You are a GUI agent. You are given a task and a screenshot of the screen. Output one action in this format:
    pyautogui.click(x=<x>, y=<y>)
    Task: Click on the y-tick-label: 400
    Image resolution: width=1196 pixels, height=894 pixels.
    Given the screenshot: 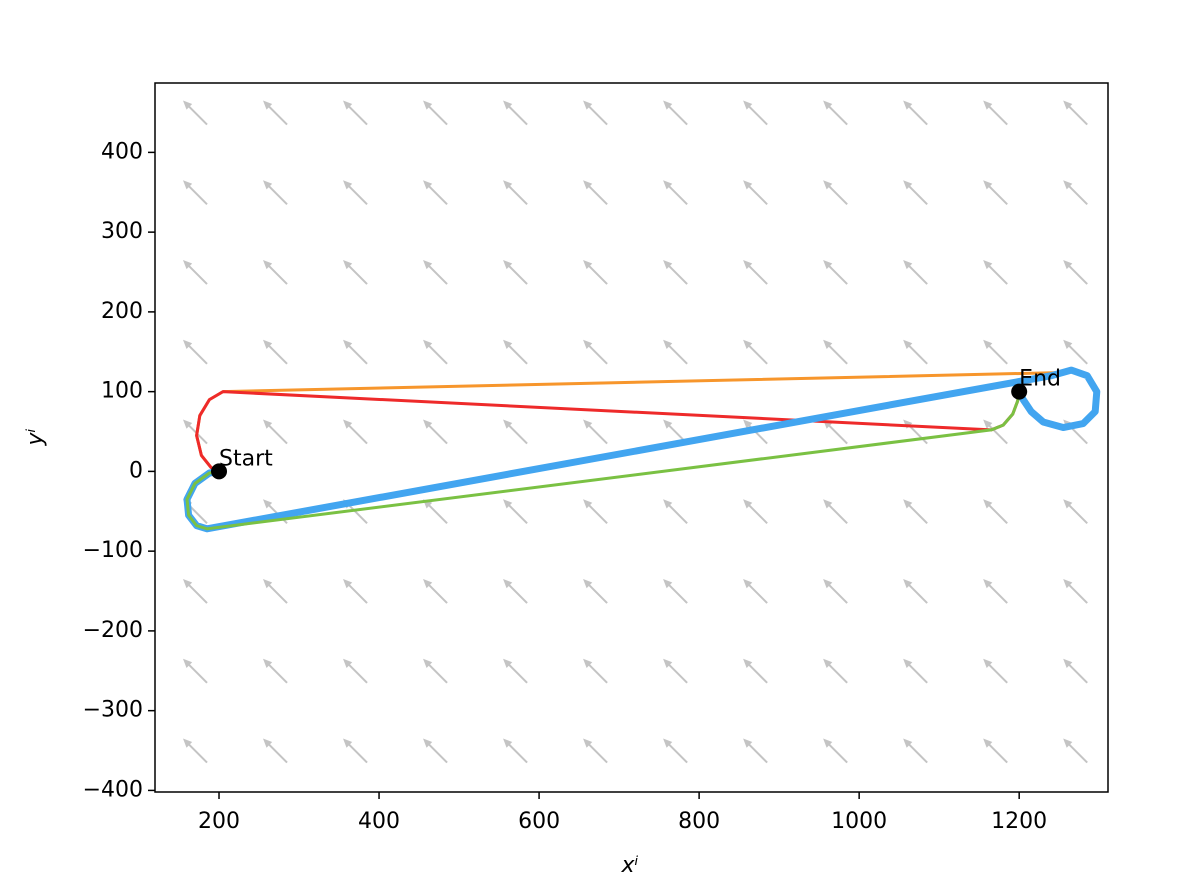 What is the action you would take?
    pyautogui.click(x=122, y=151)
    